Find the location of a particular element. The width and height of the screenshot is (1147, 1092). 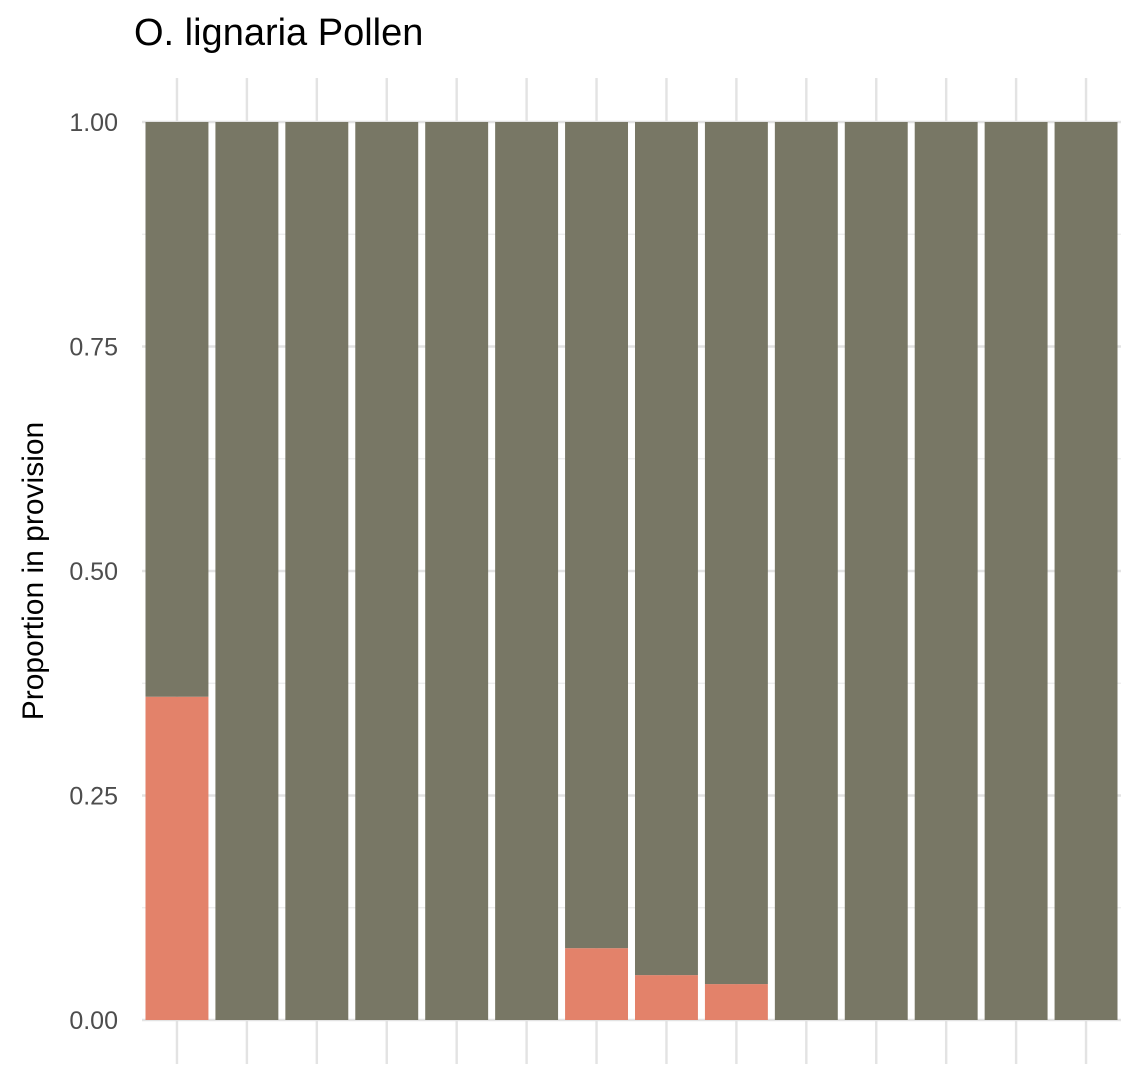

y-tick-label: 0.75 is located at coordinates (93, 348).